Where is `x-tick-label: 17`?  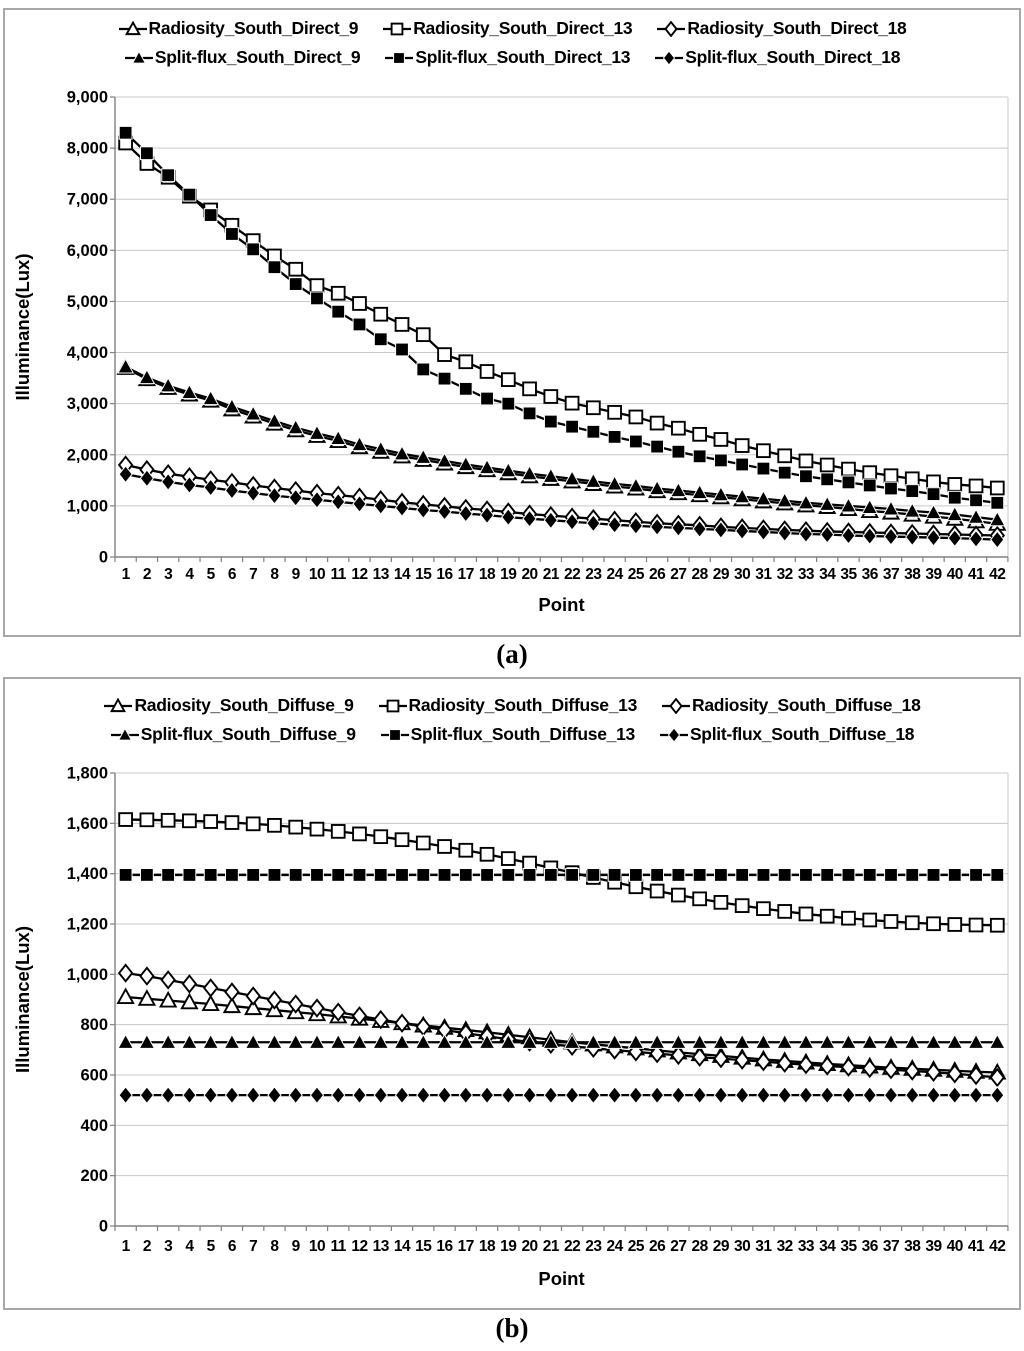
x-tick-label: 17 is located at coordinates (466, 1246).